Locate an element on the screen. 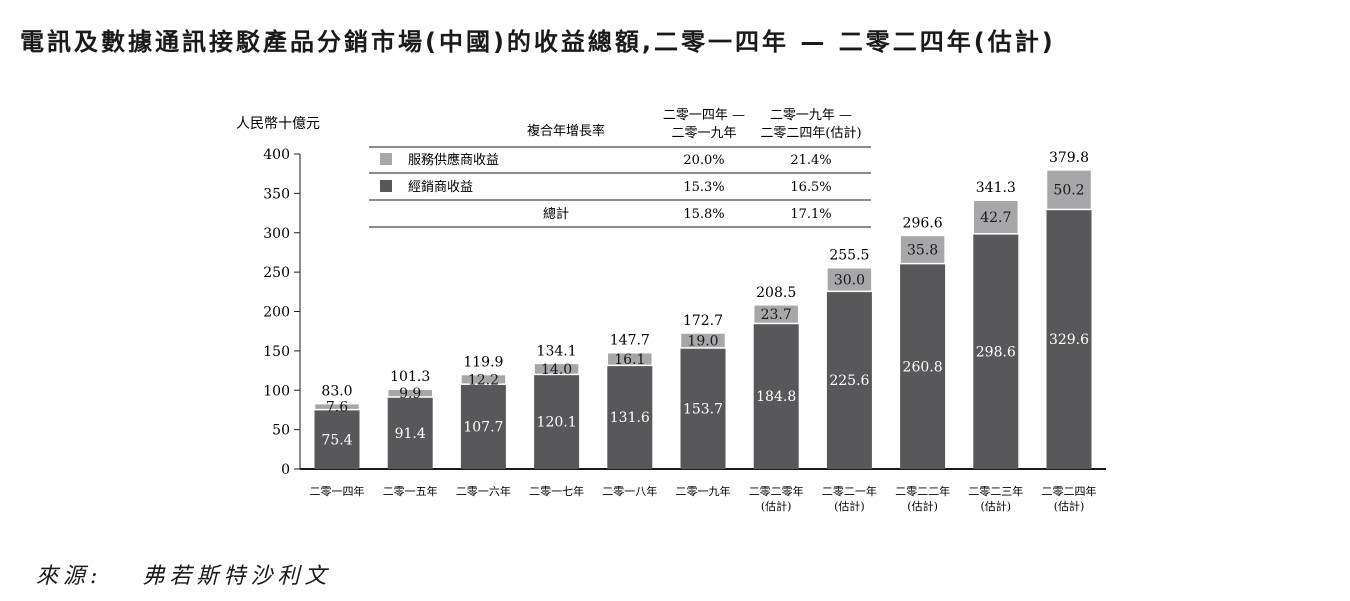 The image size is (1350, 601). cagr-total-label: 總計 is located at coordinates (556, 214).